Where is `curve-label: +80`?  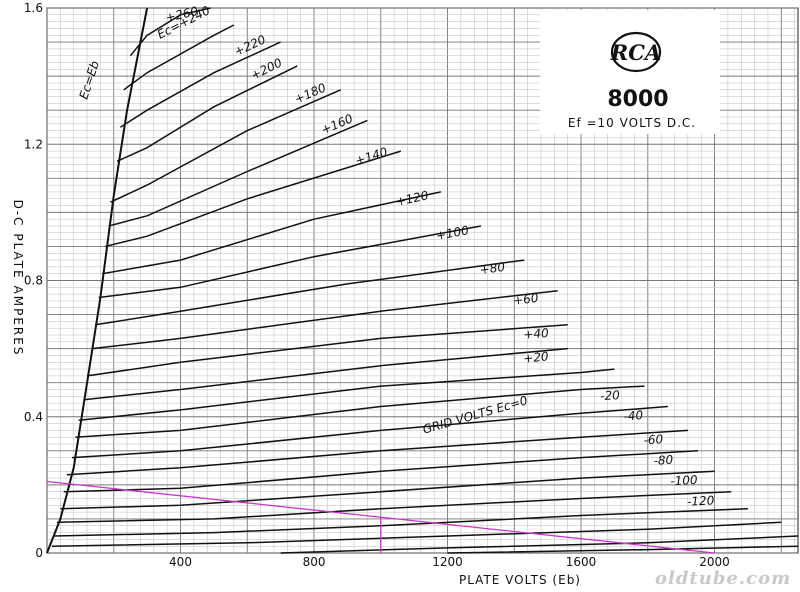
curve-label: +80 is located at coordinates (492, 268).